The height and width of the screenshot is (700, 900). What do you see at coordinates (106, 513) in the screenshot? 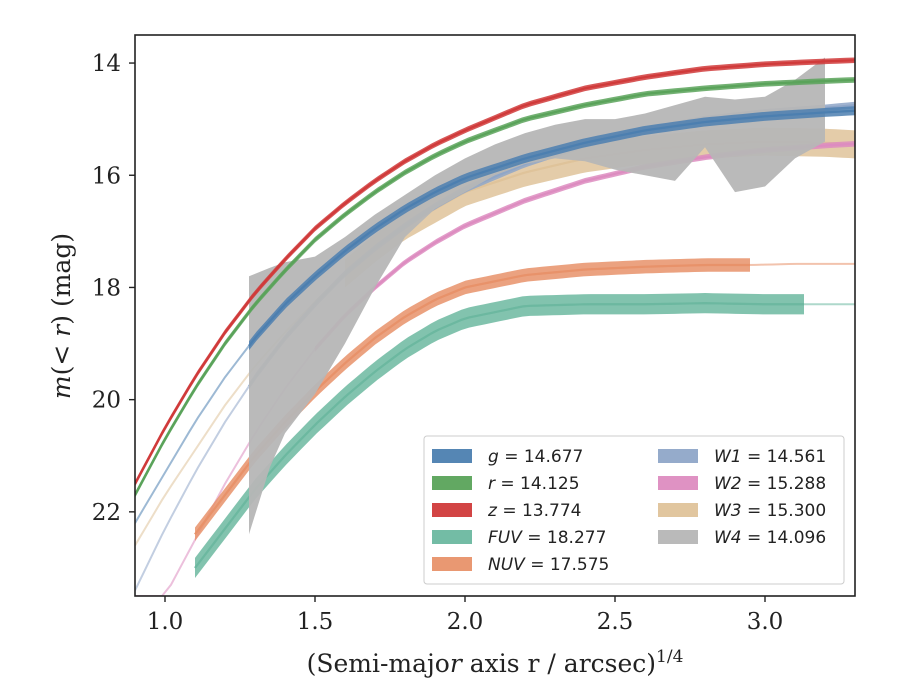
I see `y-tick-label: 22` at bounding box center [106, 513].